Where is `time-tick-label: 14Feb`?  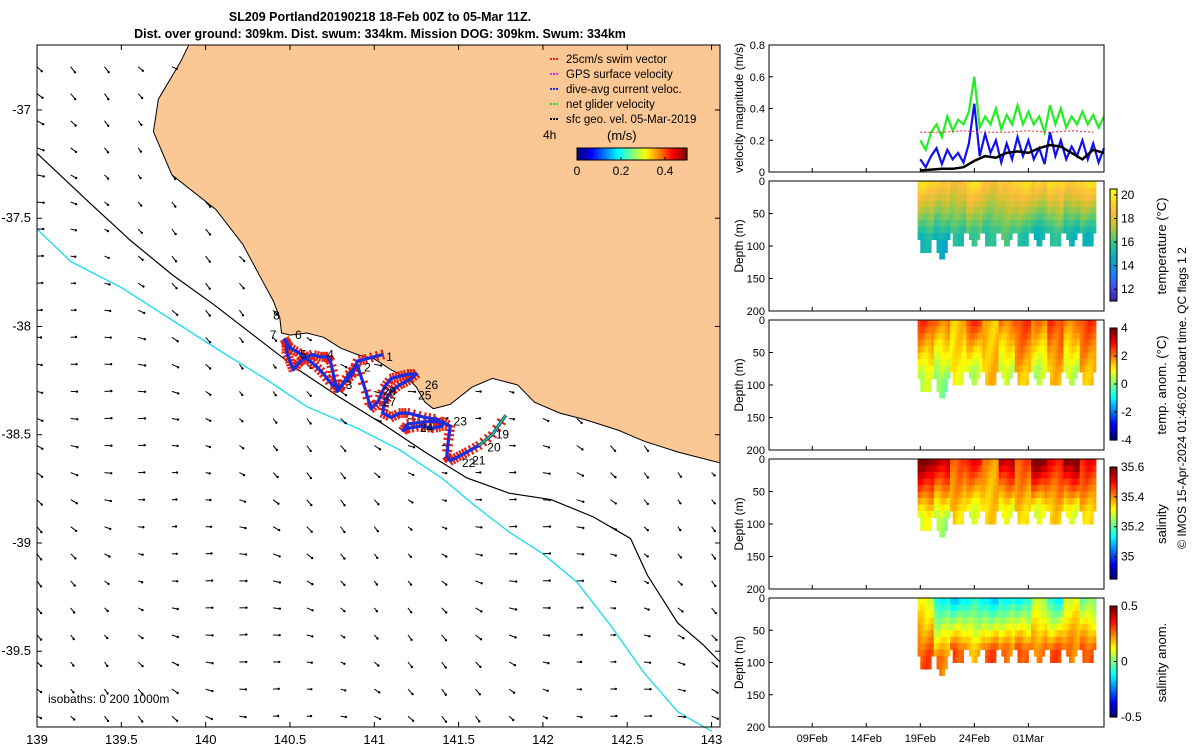 time-tick-label: 14Feb is located at coordinates (866, 739).